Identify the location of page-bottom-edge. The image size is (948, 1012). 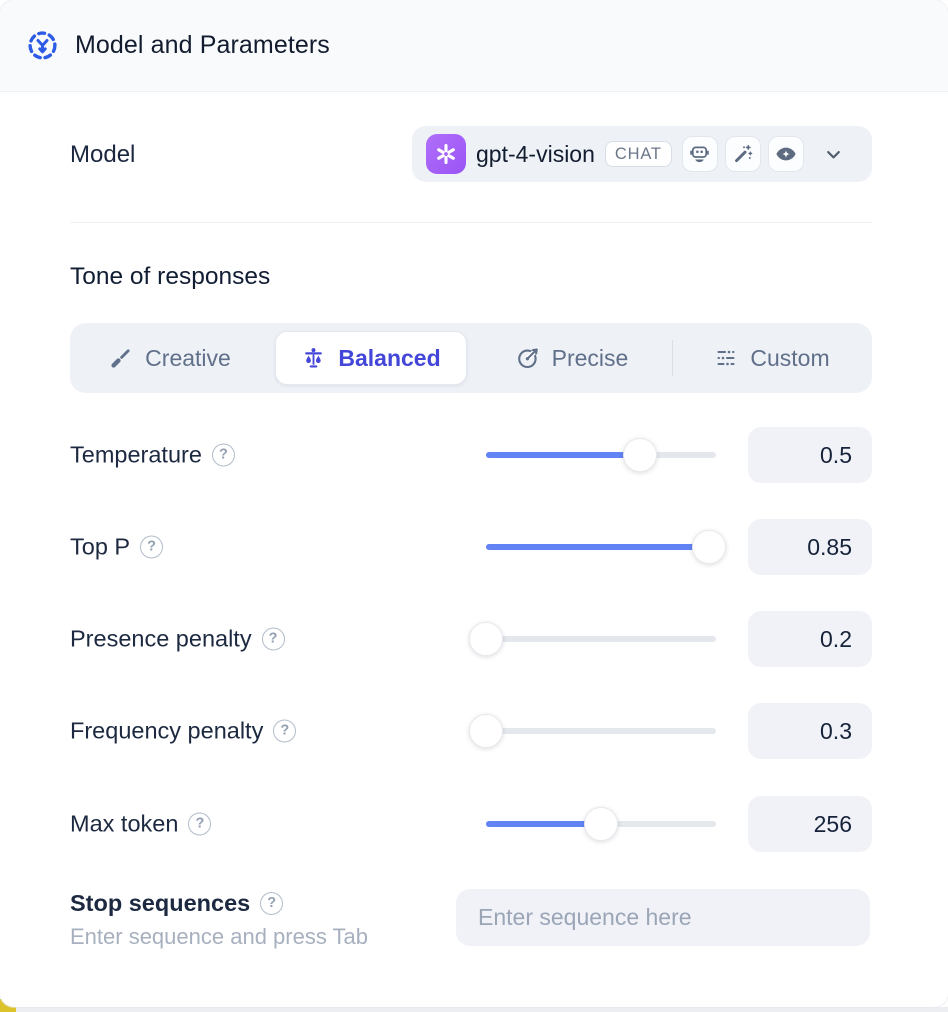
(474, 1009).